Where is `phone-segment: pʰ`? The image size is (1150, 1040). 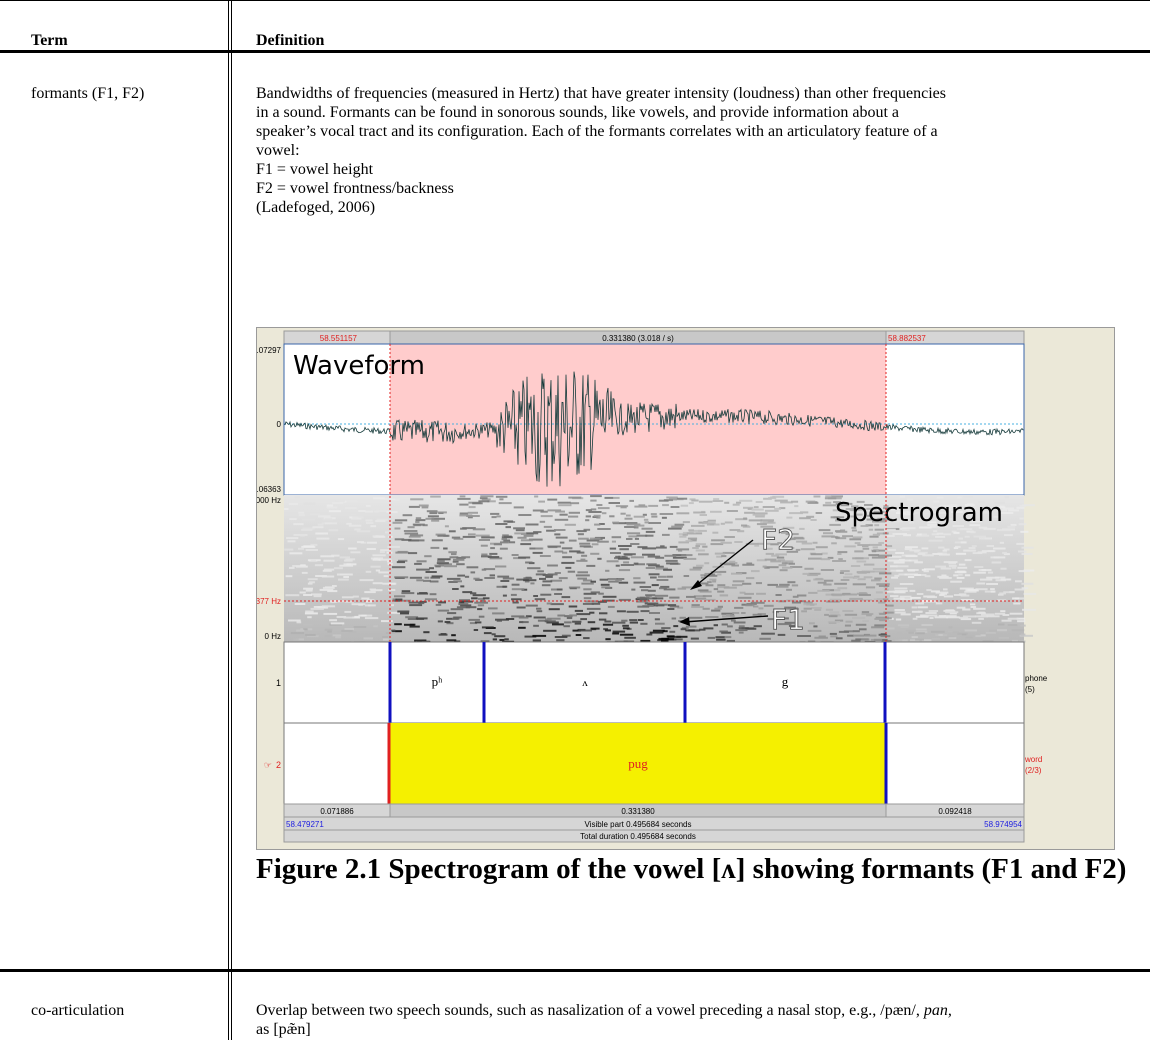 phone-segment: pʰ is located at coordinates (437, 681).